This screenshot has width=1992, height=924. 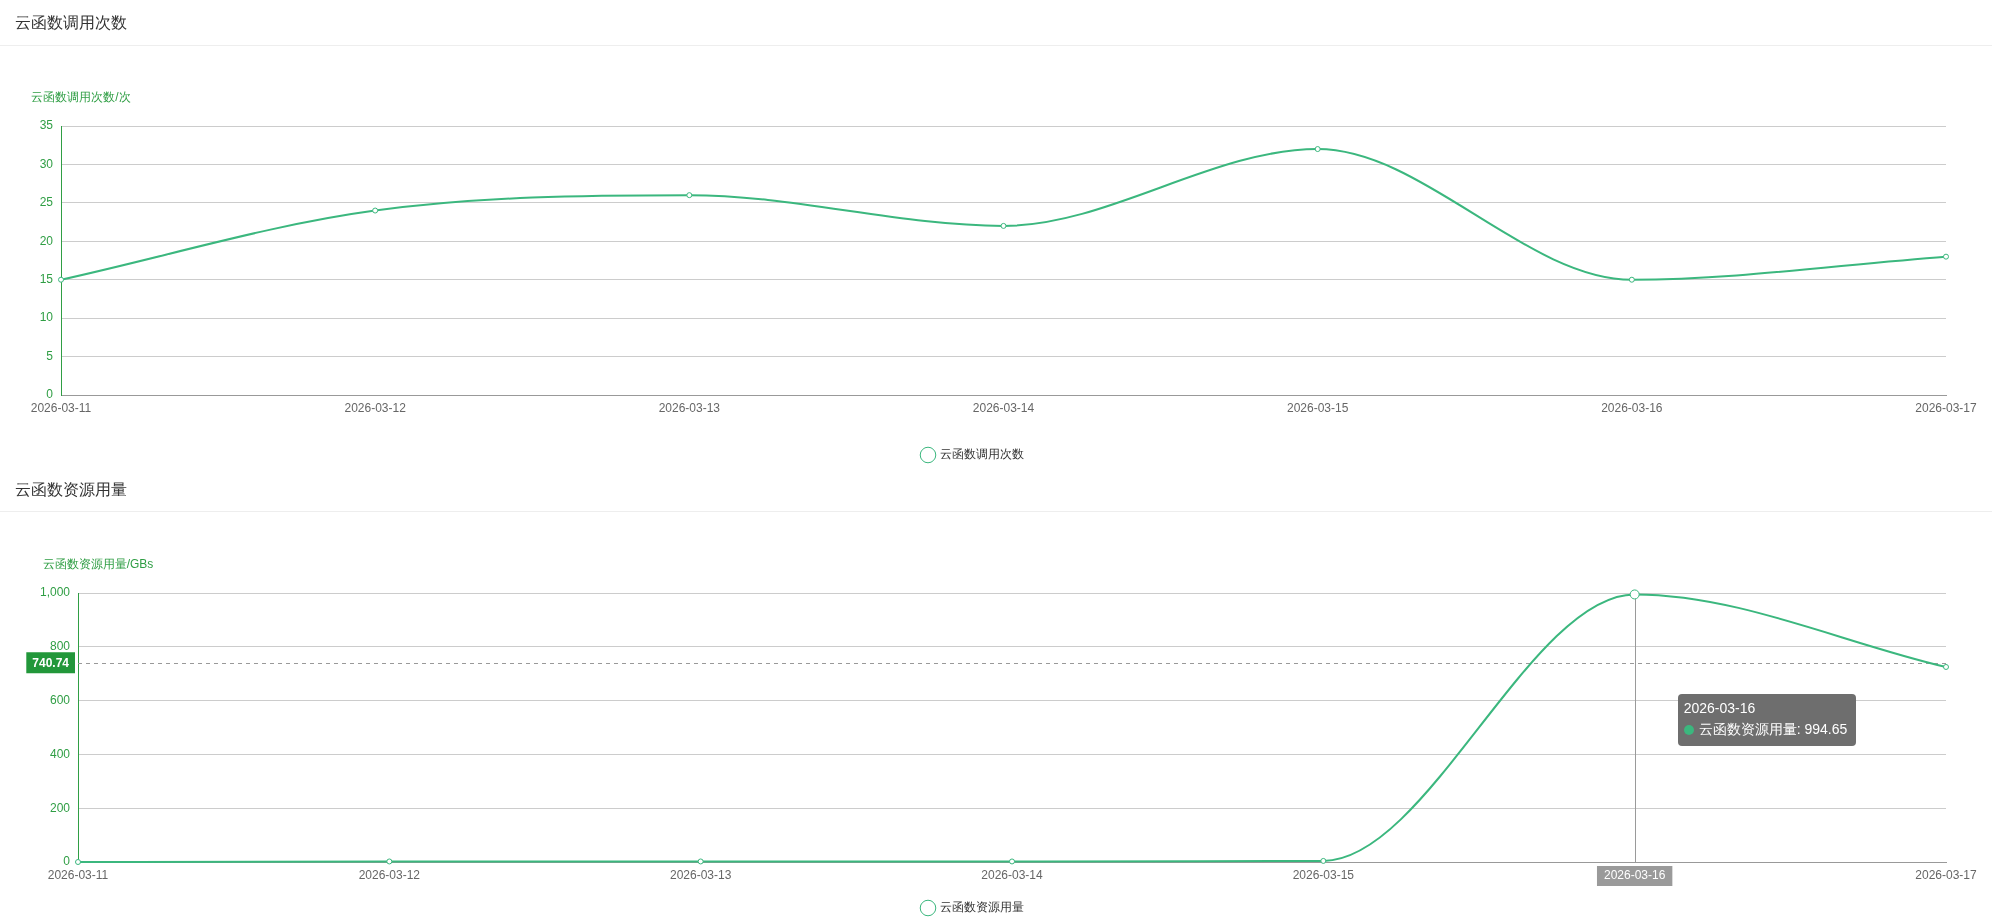 What do you see at coordinates (46, 279) in the screenshot?
I see `y-tick-label: 15` at bounding box center [46, 279].